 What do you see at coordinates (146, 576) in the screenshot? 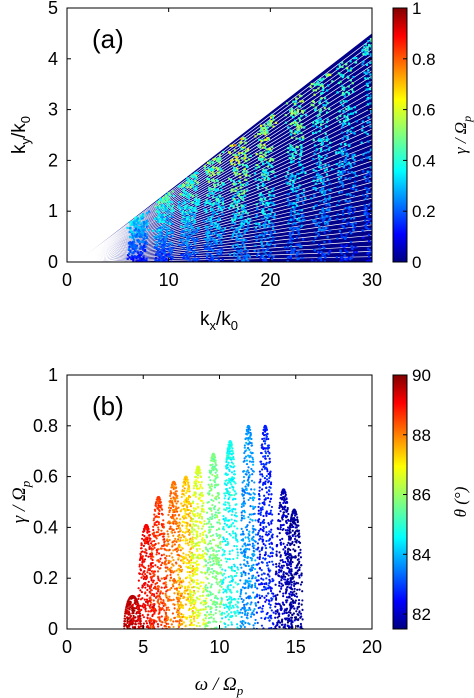
I see `panel-b-cluster` at bounding box center [146, 576].